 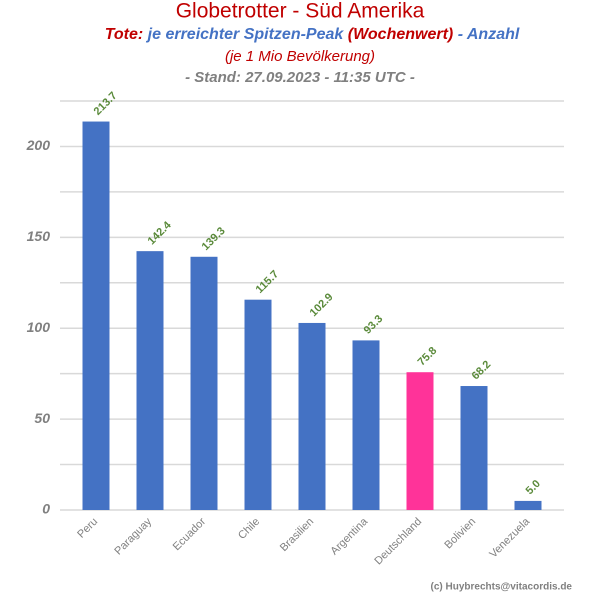 I want to click on x-tick-label: Peru, so click(x=87, y=528).